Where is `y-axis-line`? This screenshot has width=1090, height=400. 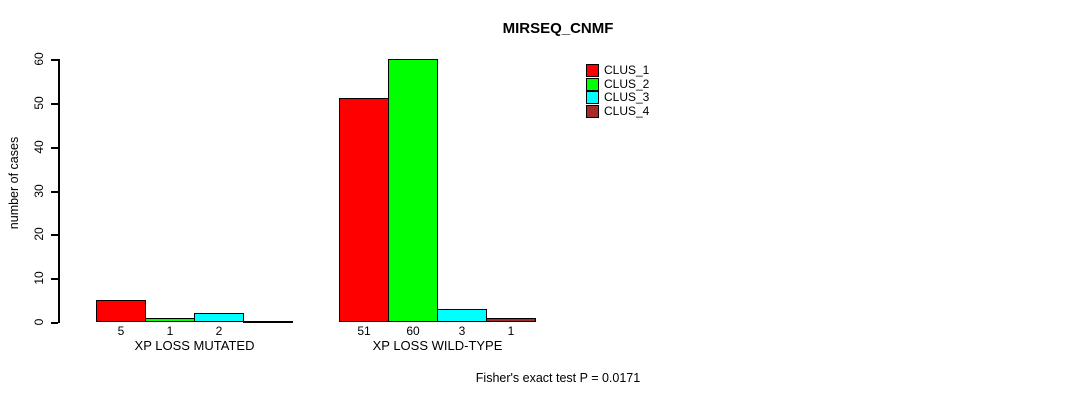
y-axis-line is located at coordinates (59, 191).